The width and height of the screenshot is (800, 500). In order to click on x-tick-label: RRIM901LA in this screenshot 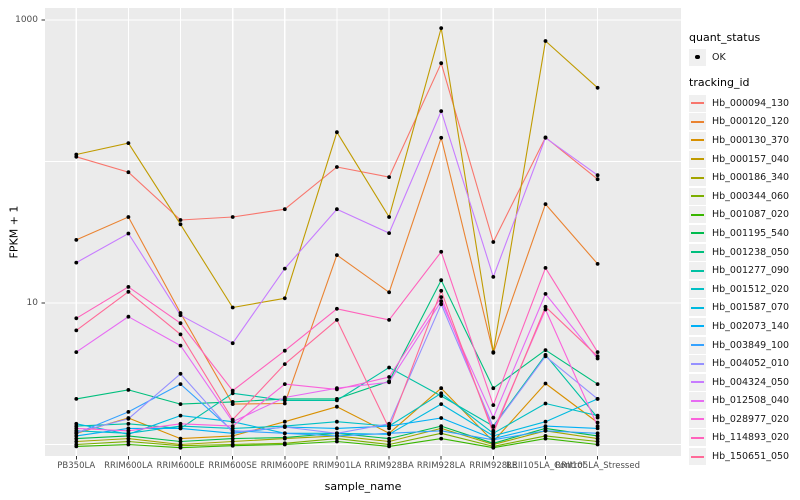, I will do `click(337, 466)`.